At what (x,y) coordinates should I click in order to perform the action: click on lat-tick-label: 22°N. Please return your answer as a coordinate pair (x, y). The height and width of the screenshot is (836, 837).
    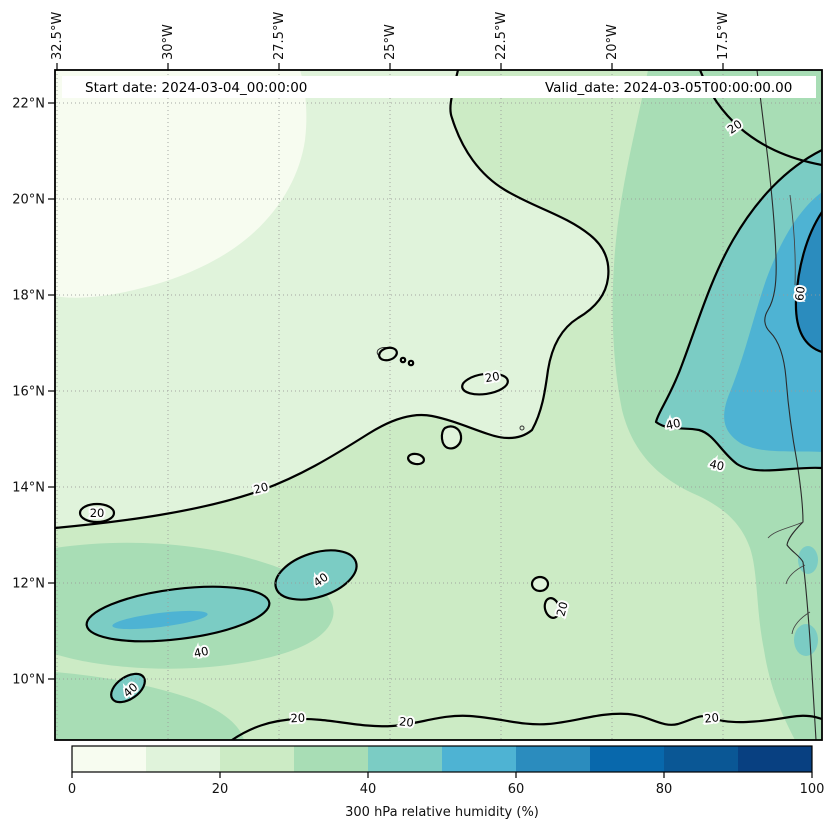
    Looking at the image, I should click on (28, 104).